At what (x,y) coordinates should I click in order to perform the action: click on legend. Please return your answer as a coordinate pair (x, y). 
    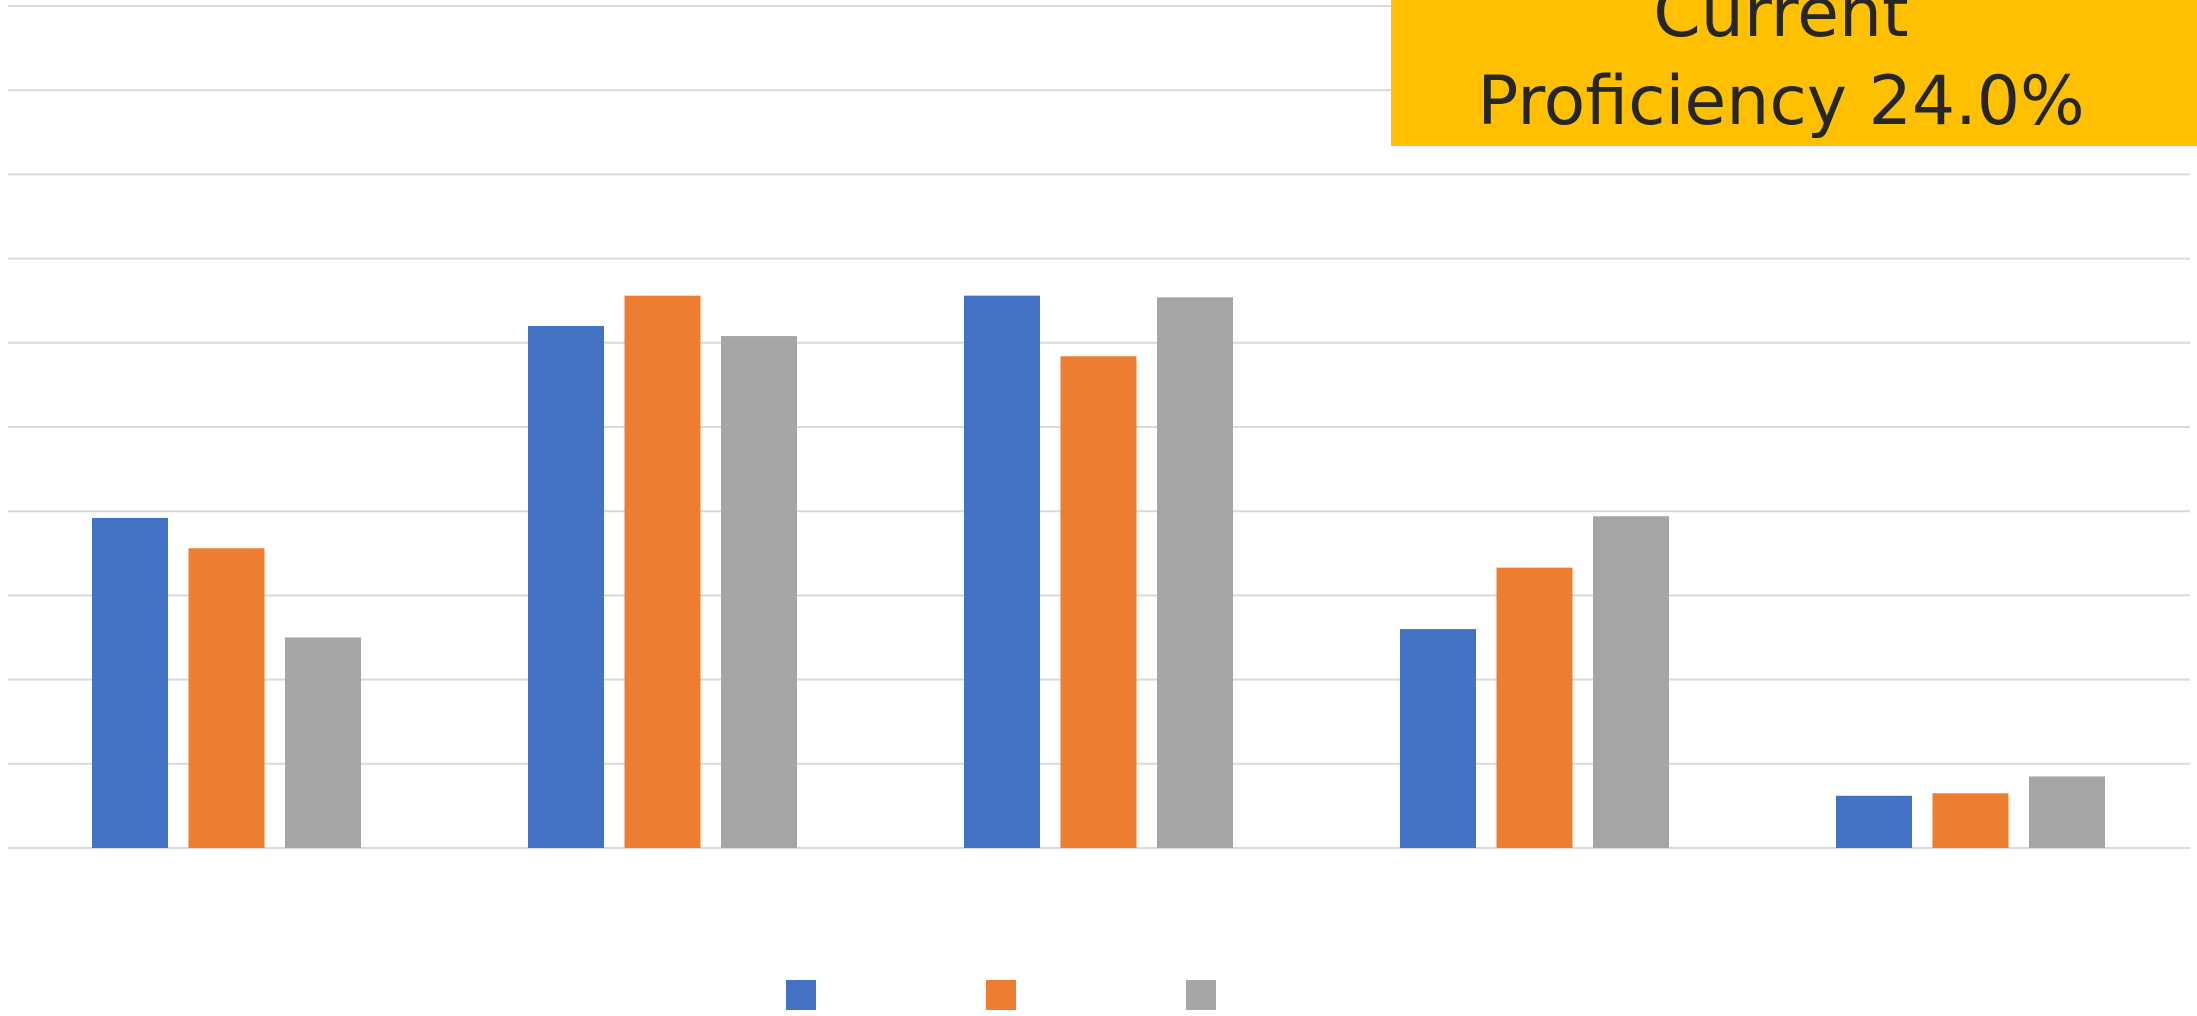
    Looking at the image, I should click on (1001, 995).